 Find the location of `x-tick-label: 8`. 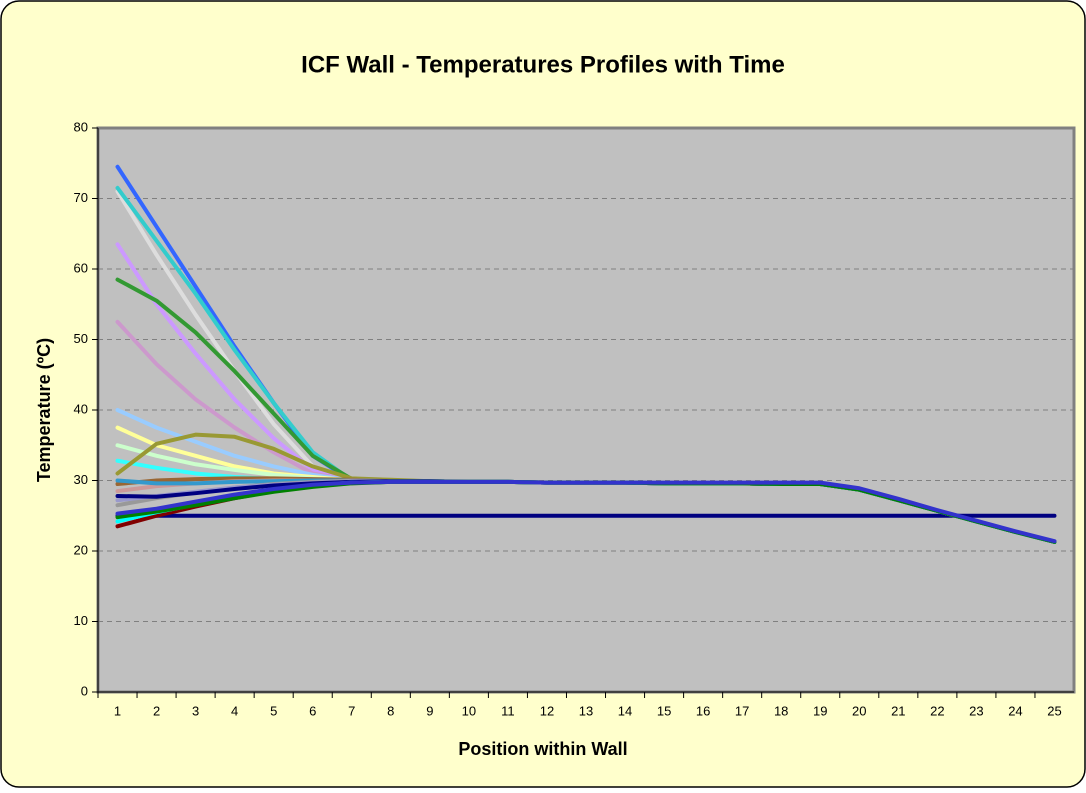

x-tick-label: 8 is located at coordinates (390, 710).